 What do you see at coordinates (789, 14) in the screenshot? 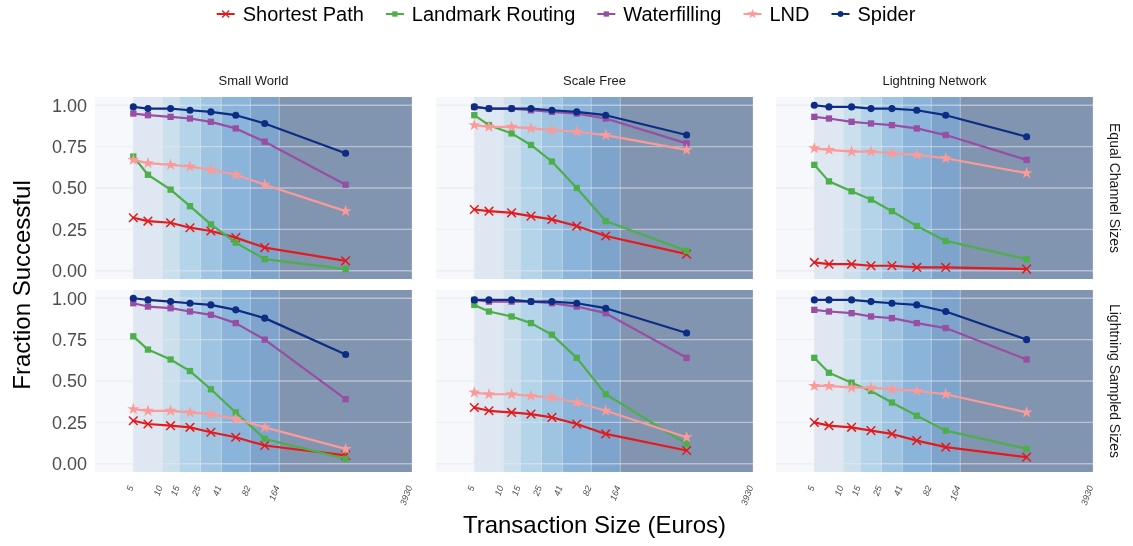
I see `legend-label: LND` at bounding box center [789, 14].